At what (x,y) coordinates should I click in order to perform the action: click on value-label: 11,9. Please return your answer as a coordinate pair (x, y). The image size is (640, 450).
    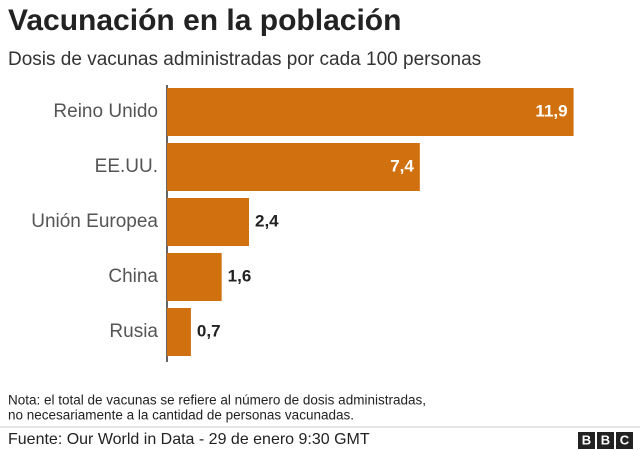
    Looking at the image, I should click on (551, 110).